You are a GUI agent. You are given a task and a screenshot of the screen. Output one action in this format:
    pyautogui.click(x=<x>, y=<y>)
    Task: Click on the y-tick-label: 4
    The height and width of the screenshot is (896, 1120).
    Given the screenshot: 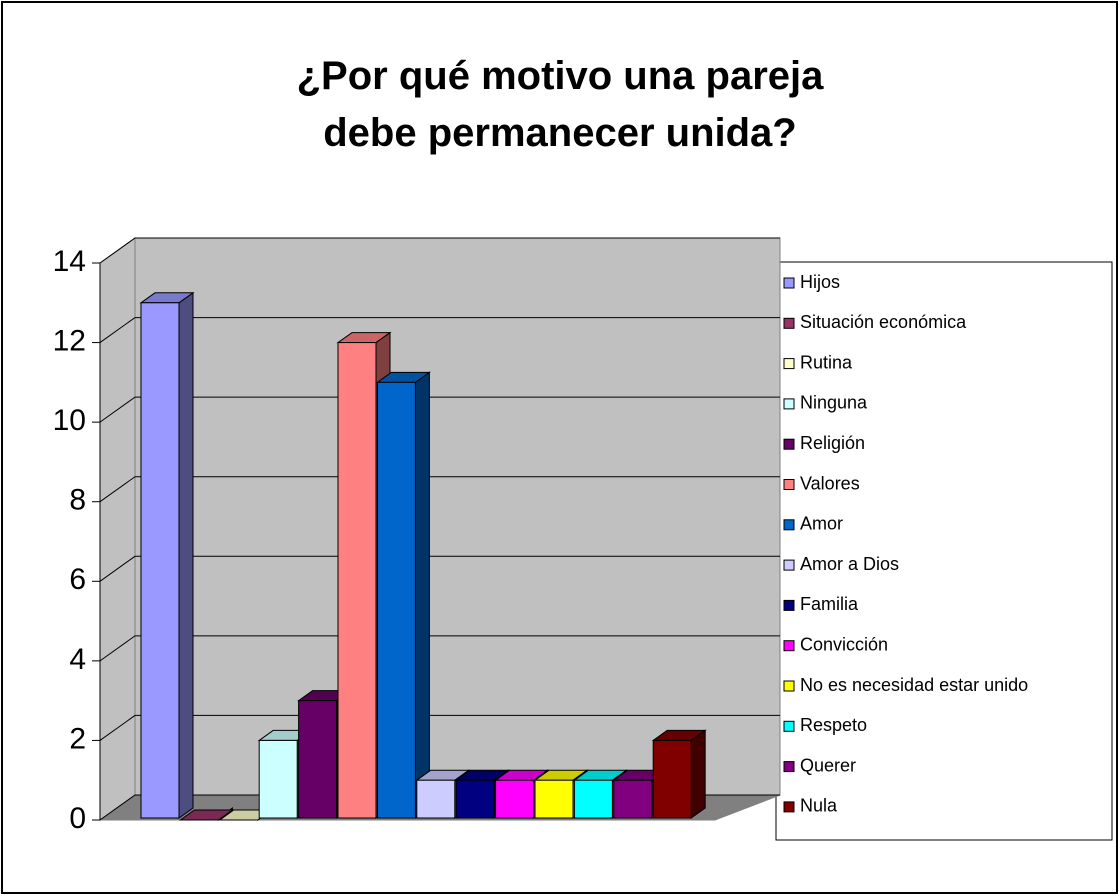 What is the action you would take?
    pyautogui.click(x=77, y=659)
    